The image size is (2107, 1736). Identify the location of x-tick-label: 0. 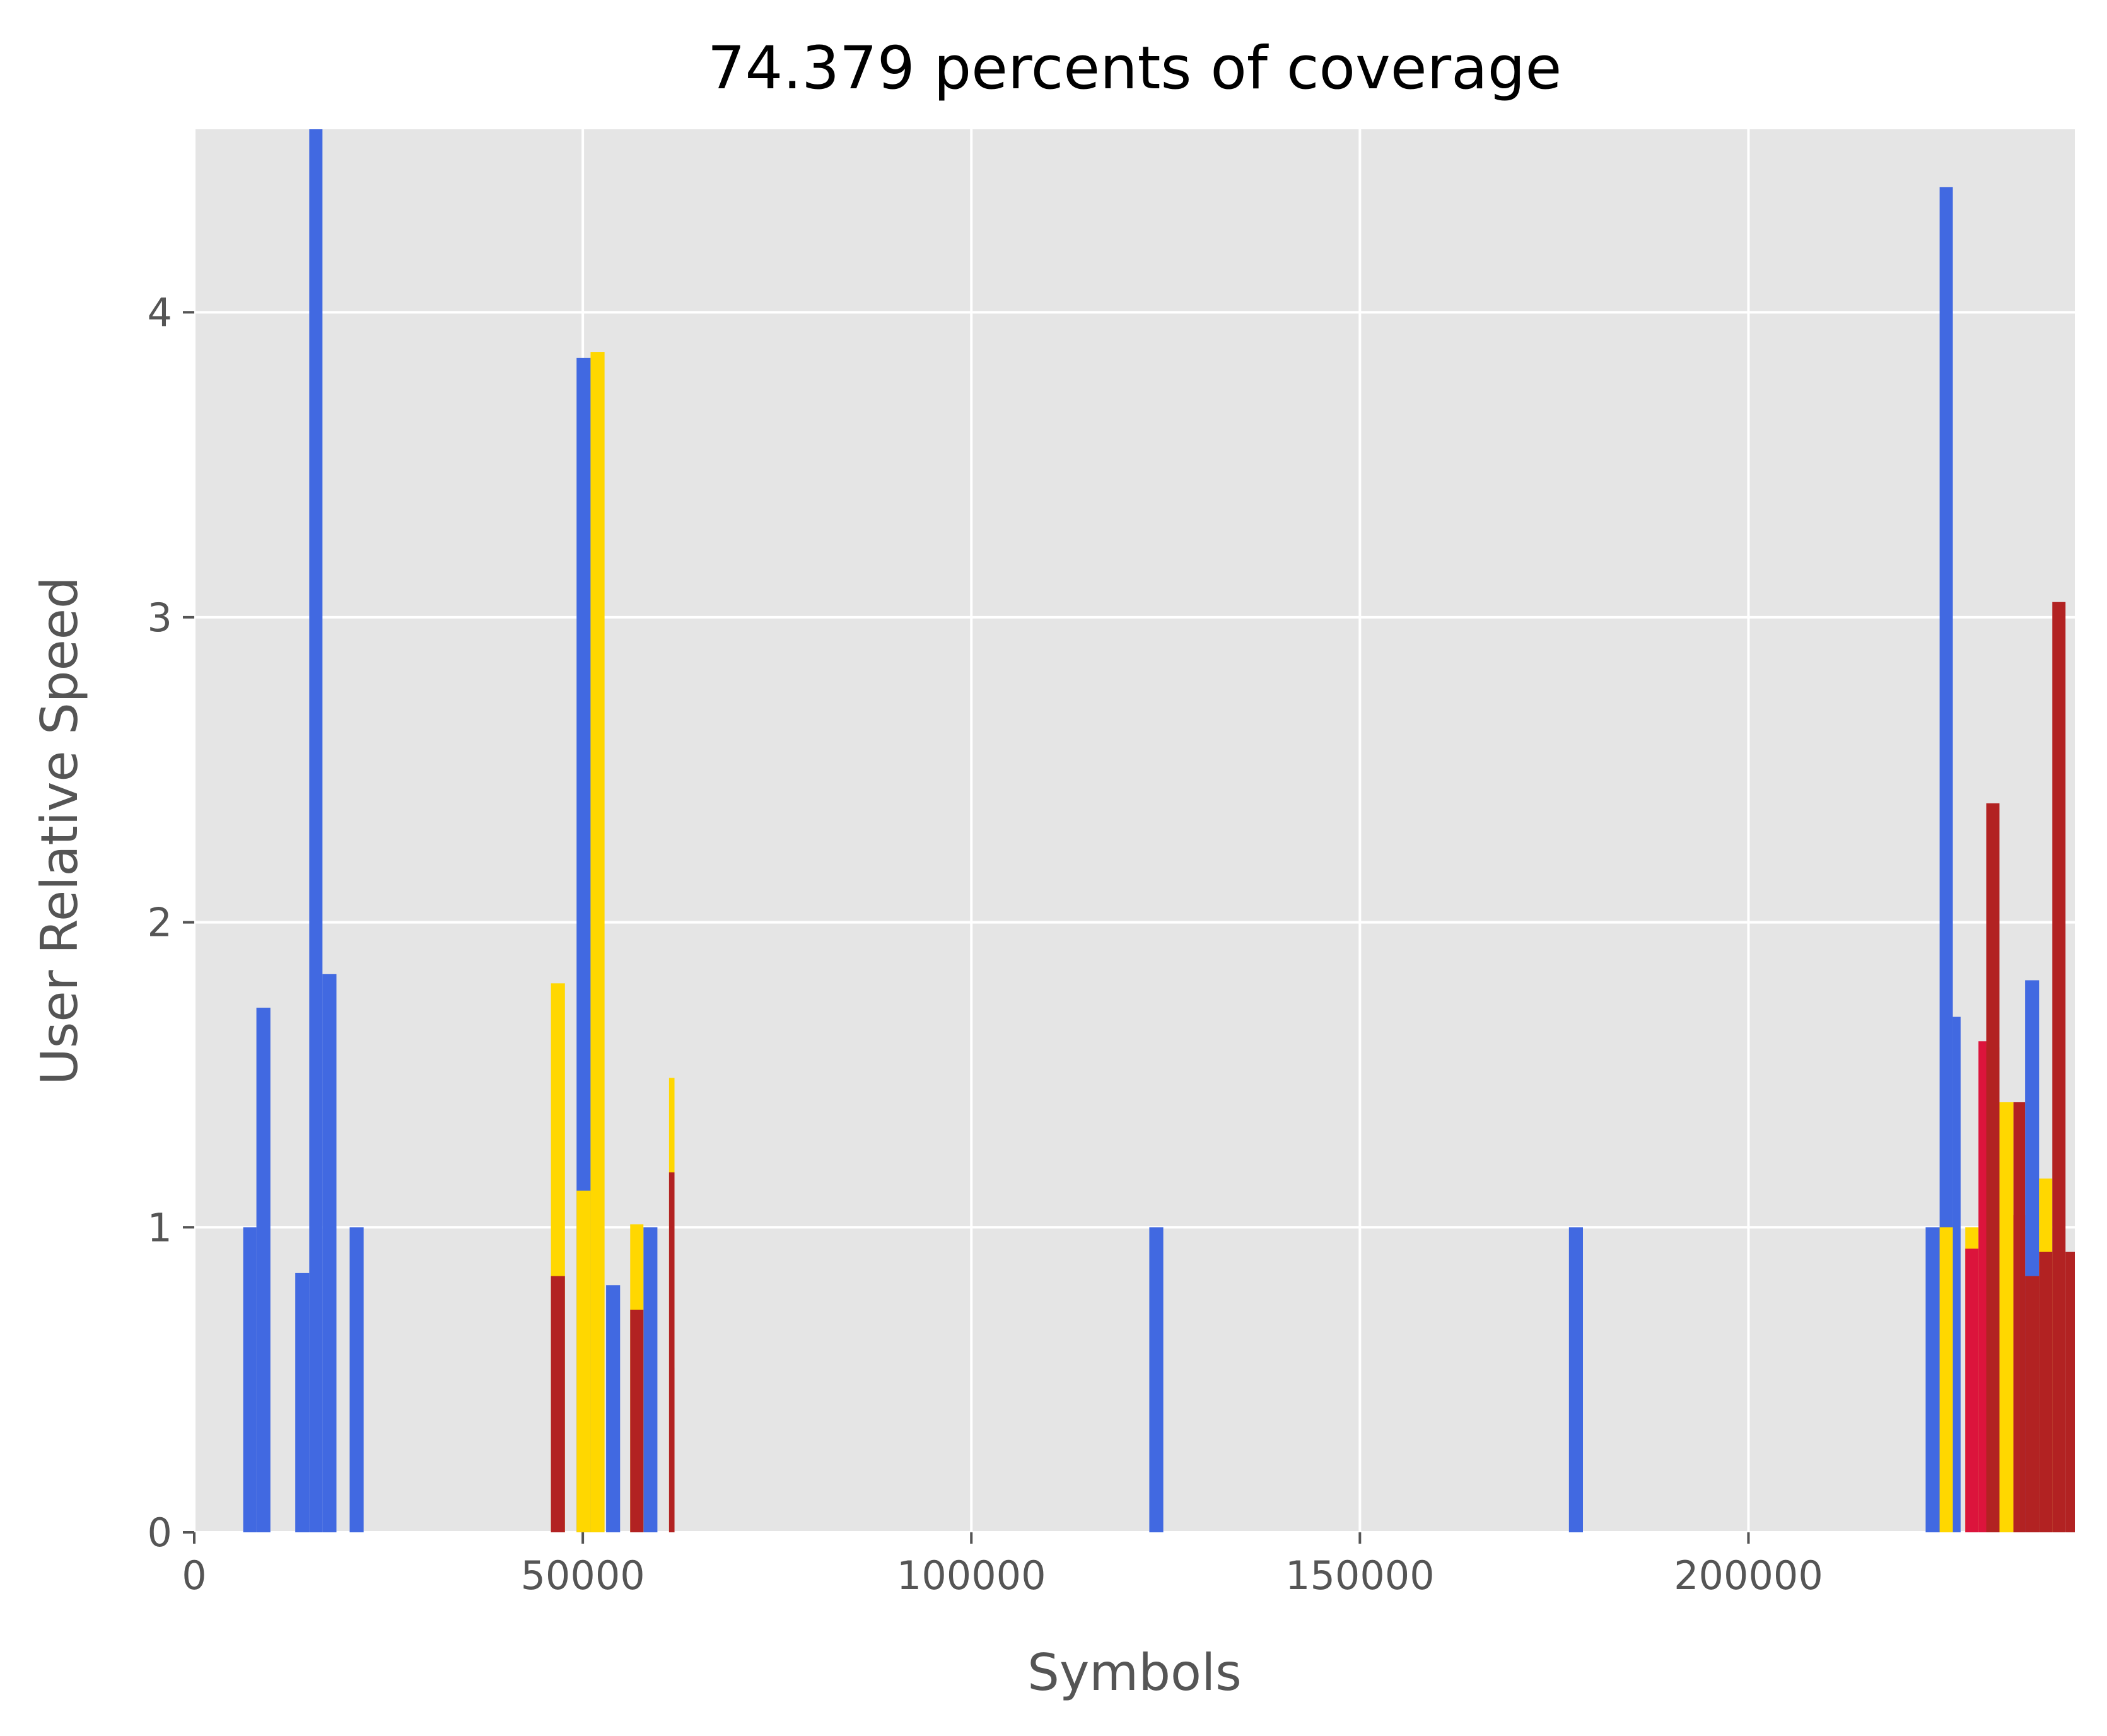
(194, 1576).